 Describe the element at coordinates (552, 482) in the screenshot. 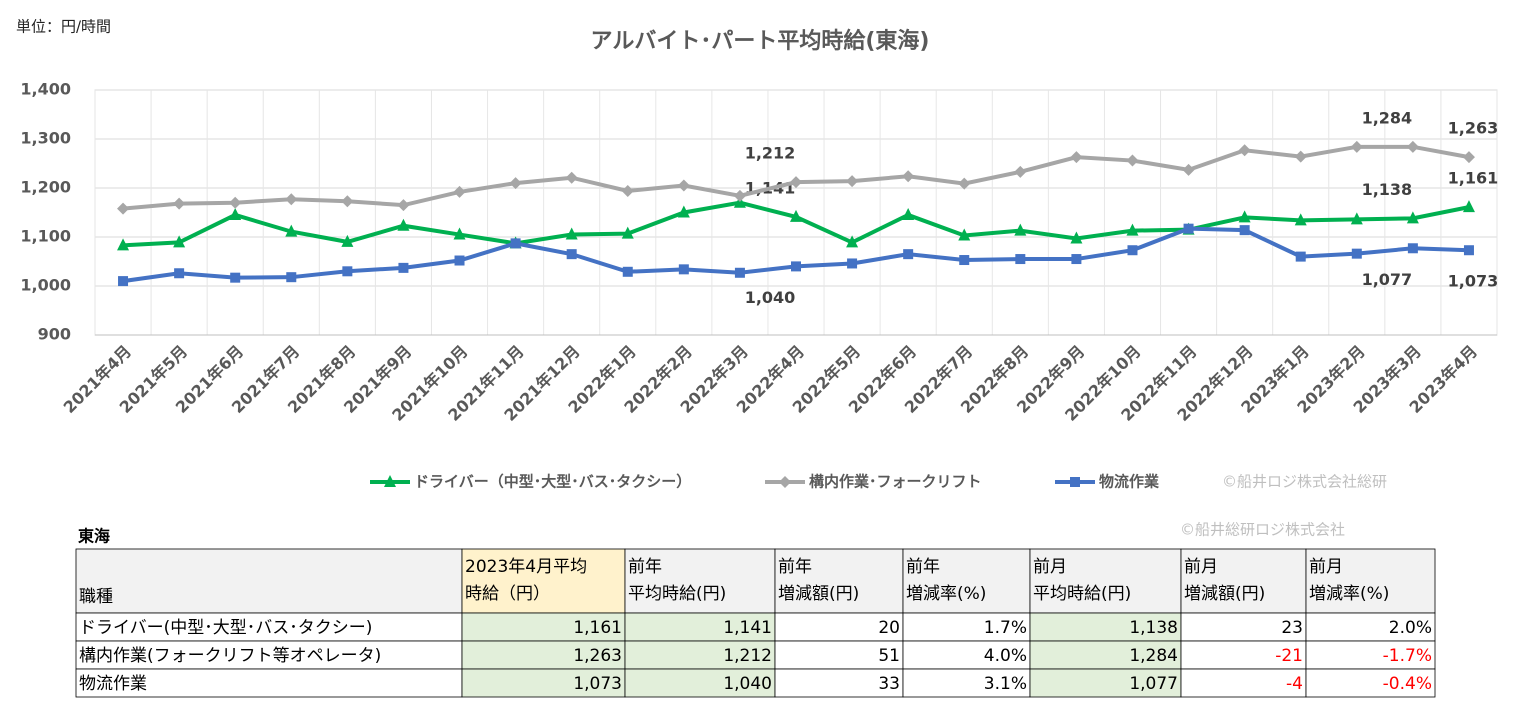

I see `legend-label: ドライバー（中型･大型･バス･タクシー）` at that location.